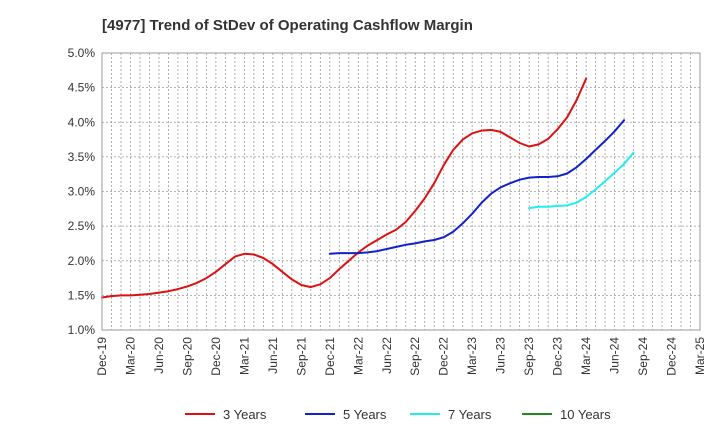 Image resolution: width=720 pixels, height=440 pixels. Describe the element at coordinates (245, 414) in the screenshot. I see `legend-label: 3 Years` at that location.